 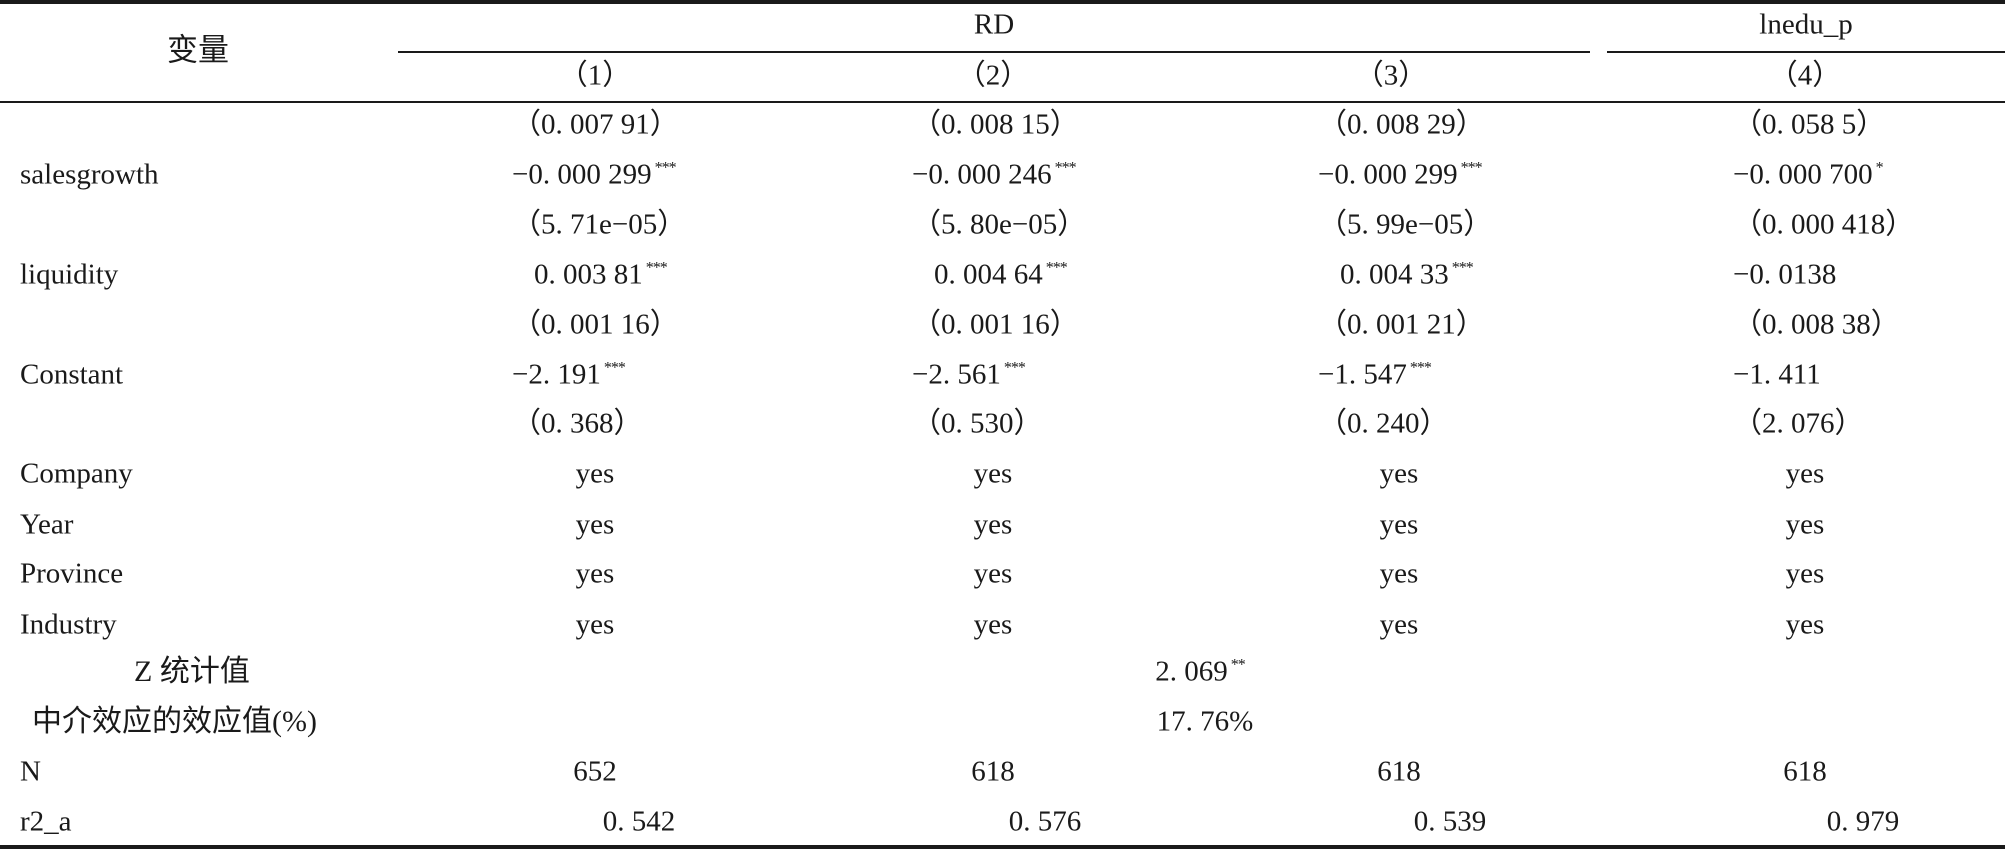 I want to click on table-cell: （2. 076）, so click(x=1798, y=423).